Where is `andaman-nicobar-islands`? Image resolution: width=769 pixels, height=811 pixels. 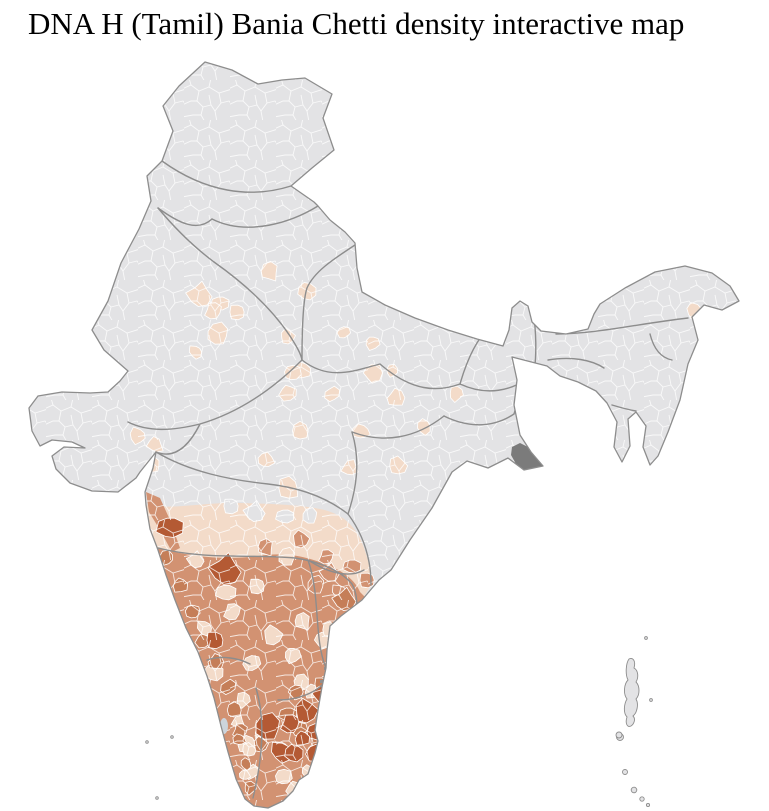
andaman-nicobar-islands is located at coordinates (634, 722).